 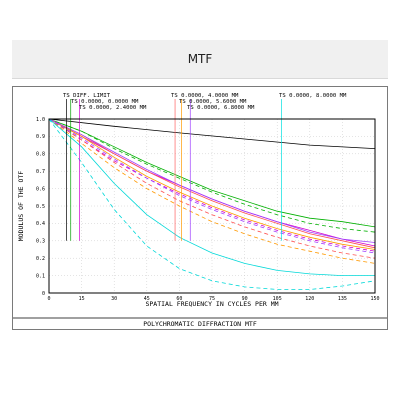 I want to click on y-tick-label: 0.7, so click(x=40, y=172).